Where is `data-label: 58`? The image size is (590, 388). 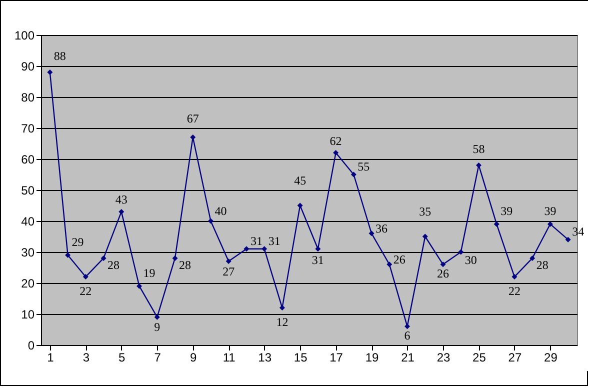 data-label: 58 is located at coordinates (478, 149).